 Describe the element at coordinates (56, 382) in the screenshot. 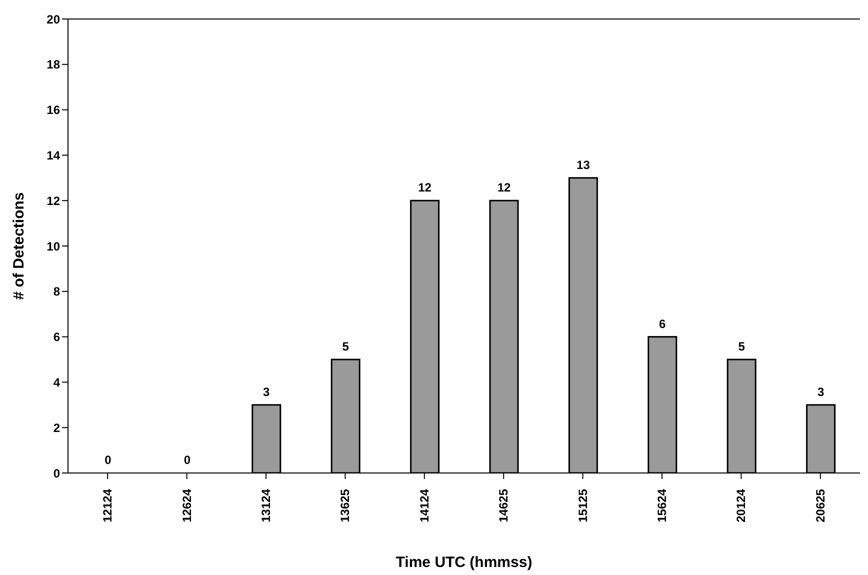

I see `y-tick-label: 4` at that location.